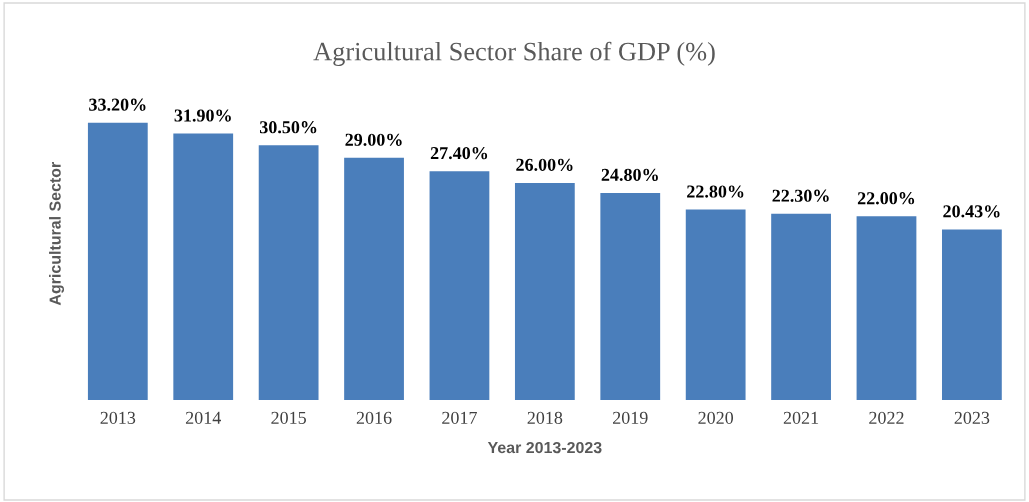  Describe the element at coordinates (459, 417) in the screenshot. I see `x-tick-label: 2017` at that location.